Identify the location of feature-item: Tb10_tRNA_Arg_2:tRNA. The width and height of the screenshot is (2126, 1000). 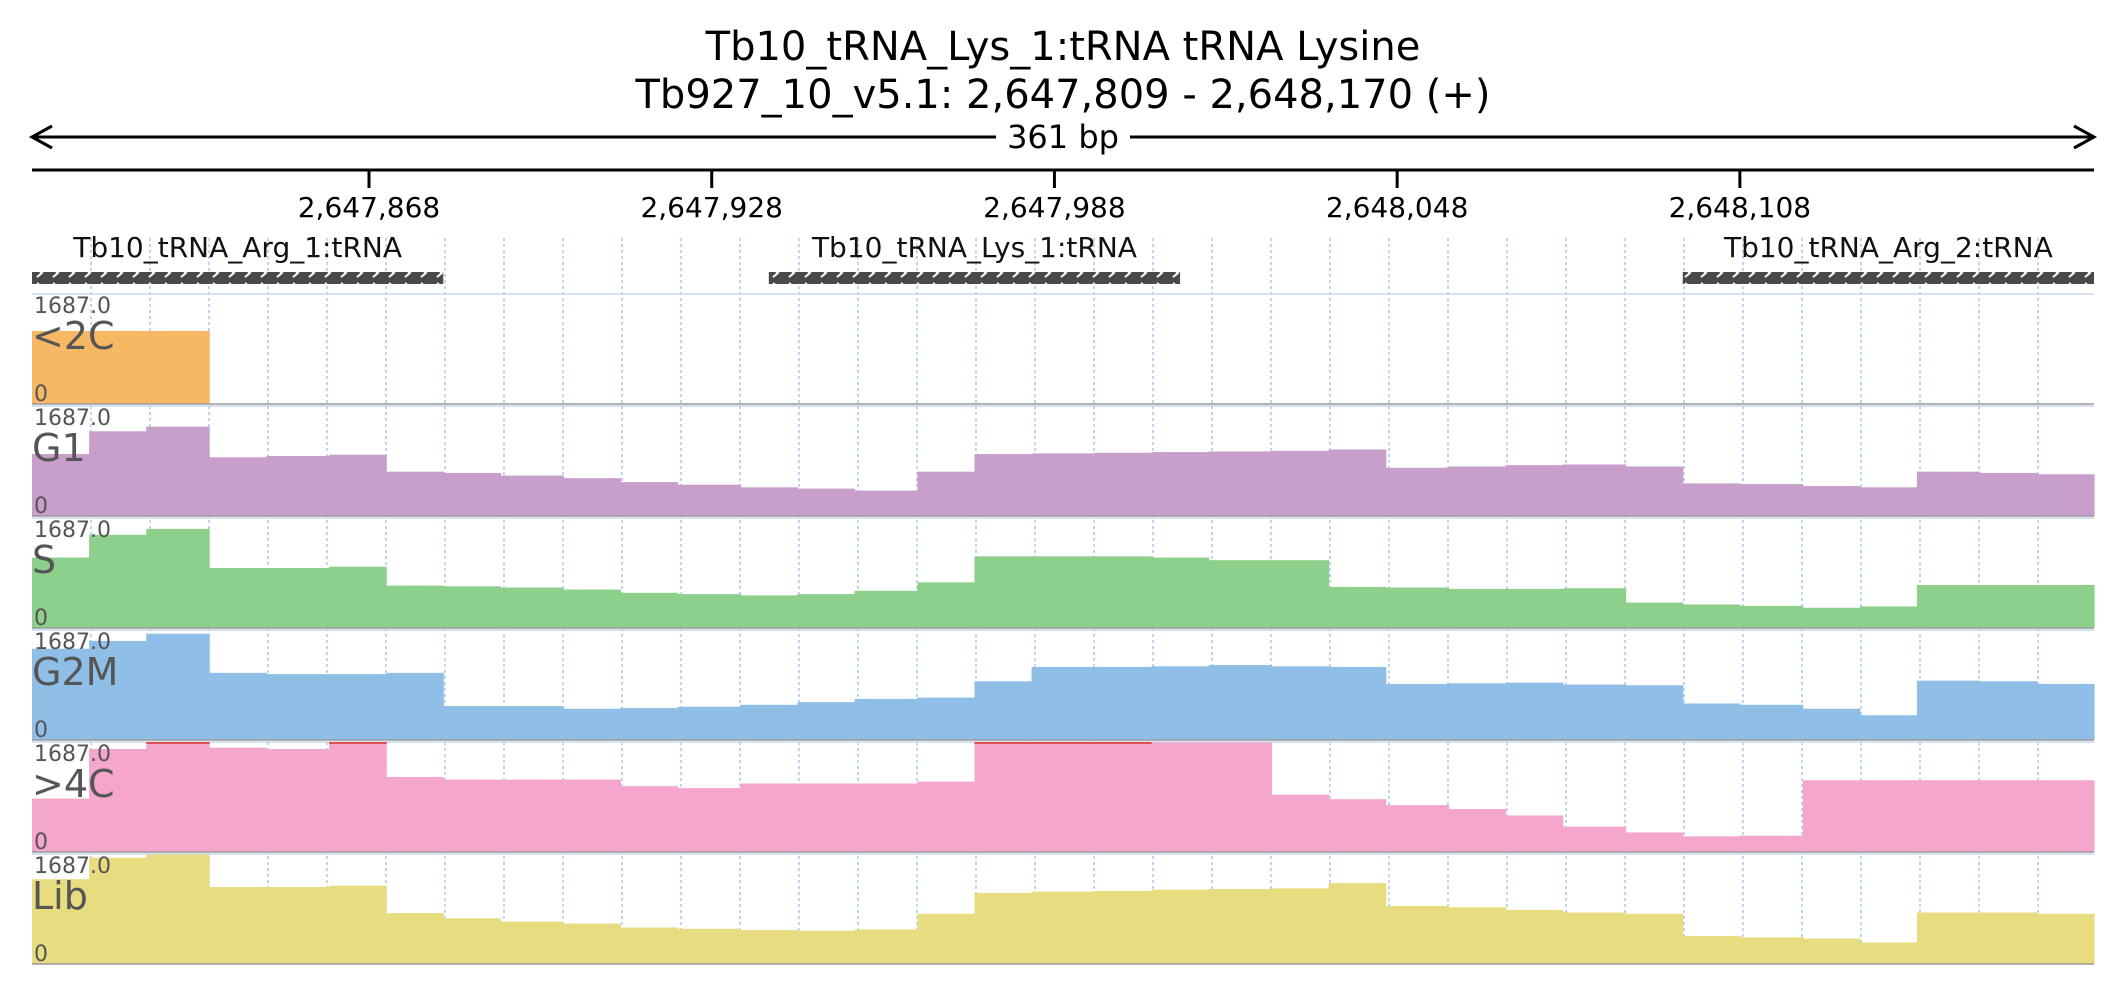
(1888, 257).